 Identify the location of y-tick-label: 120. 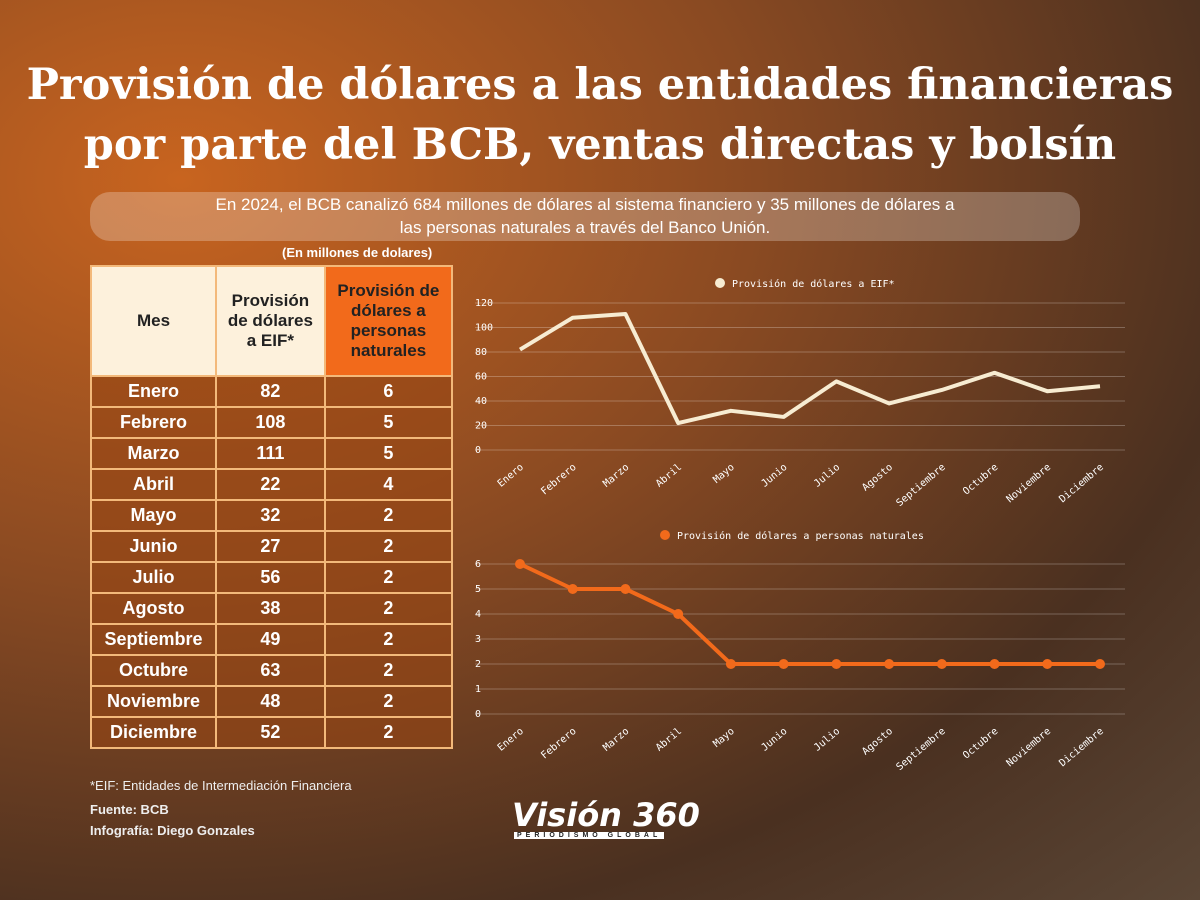
(484, 303).